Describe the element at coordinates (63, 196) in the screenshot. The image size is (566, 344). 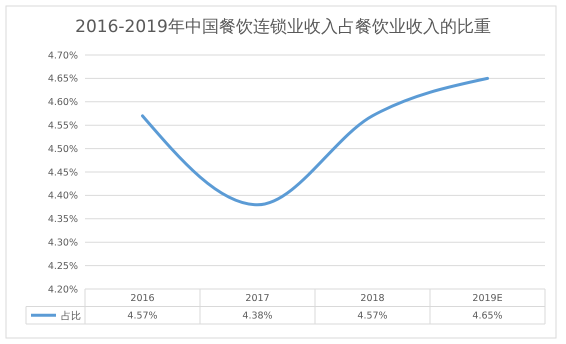
I see `y-tick-label: 4.40%` at that location.